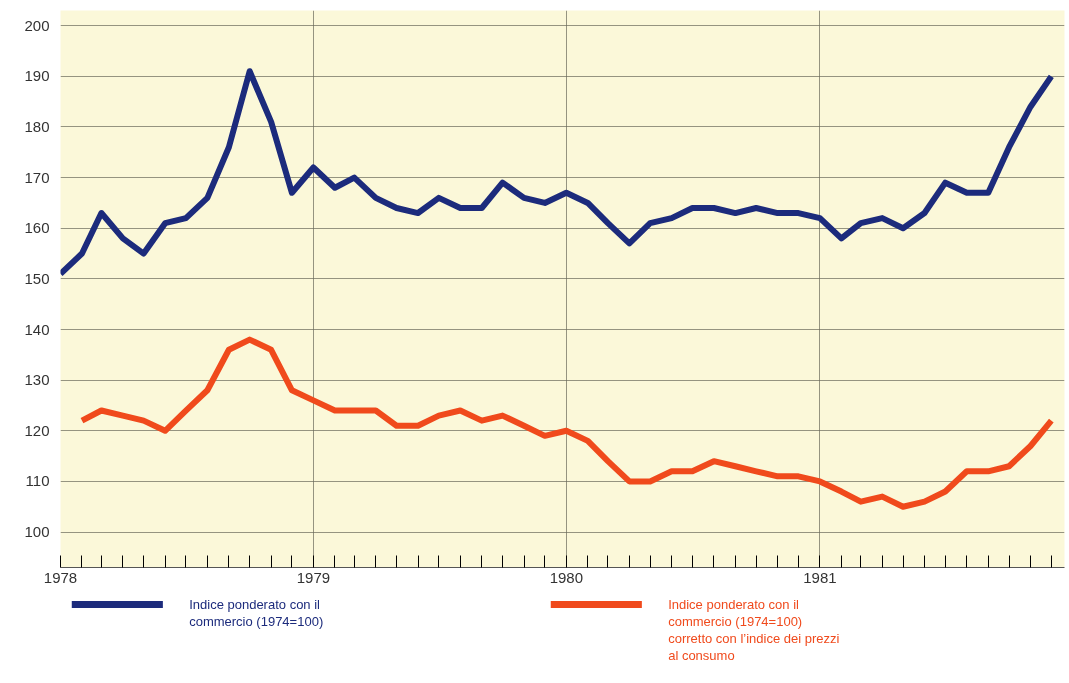 The height and width of the screenshot is (683, 1069). Describe the element at coordinates (37, 430) in the screenshot. I see `y-tick-label: 120` at that location.